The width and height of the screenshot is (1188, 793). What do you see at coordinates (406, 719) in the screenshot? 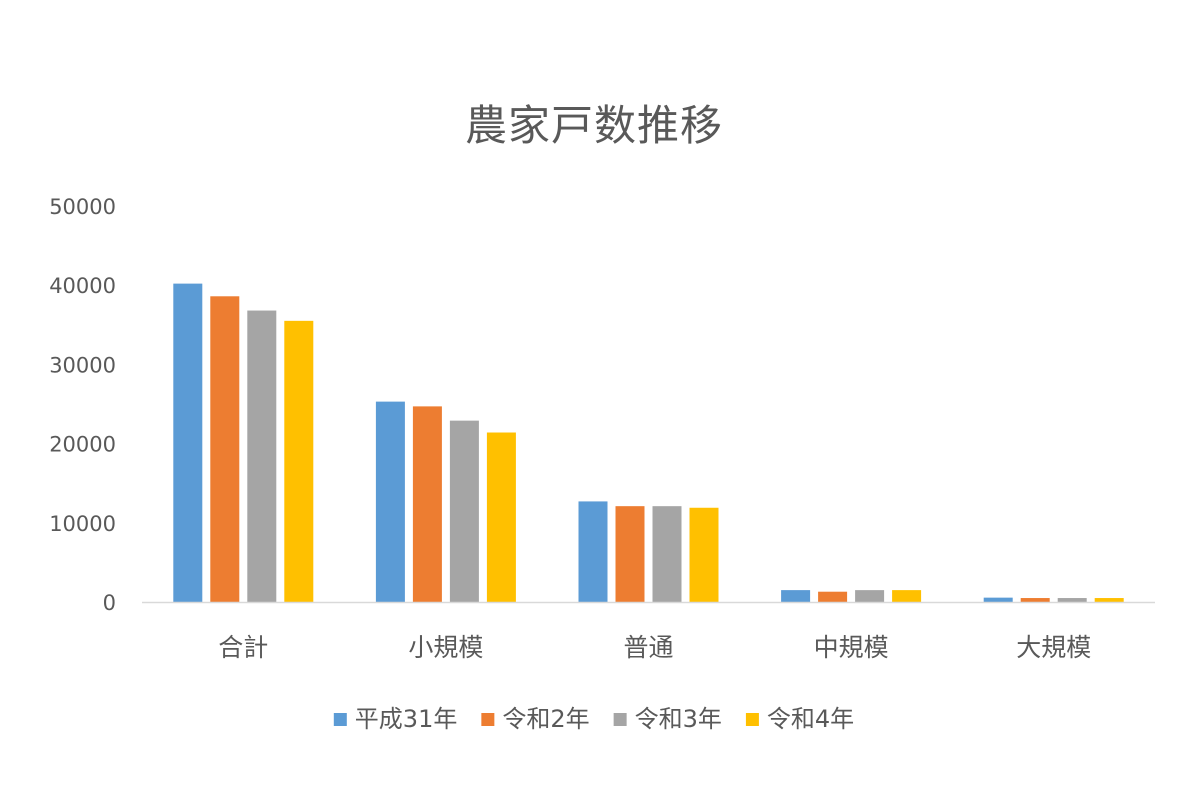
I see `legend-label: 平成31年` at bounding box center [406, 719].